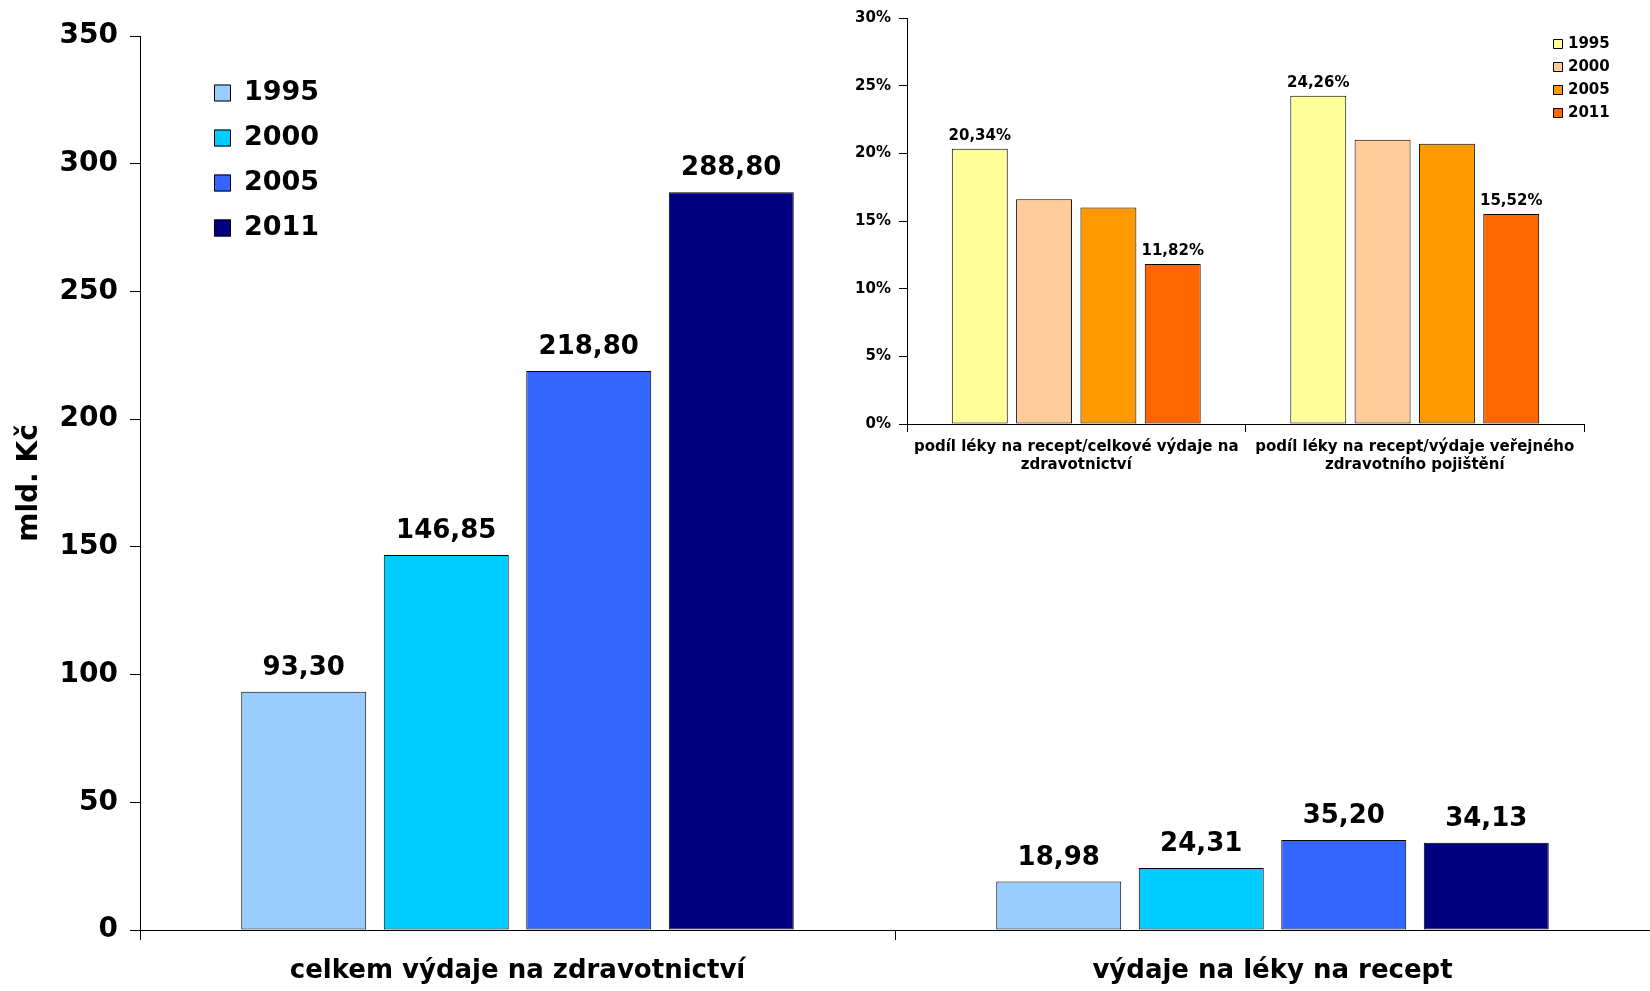 Image resolution: width=1650 pixels, height=991 pixels. Describe the element at coordinates (1172, 250) in the screenshot. I see `data-label: 11,82%` at that location.